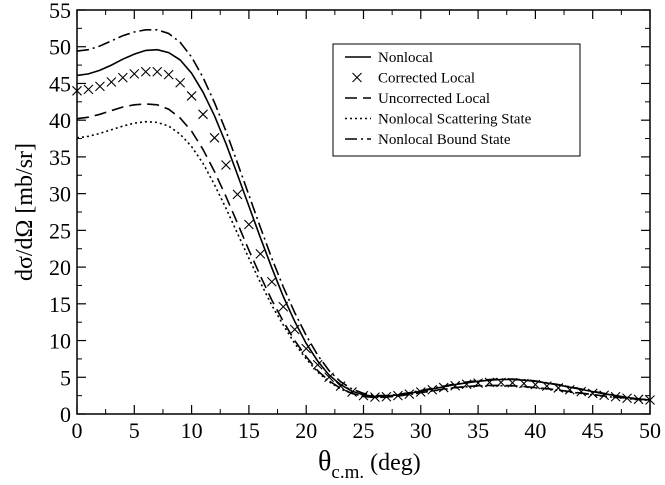 This screenshot has width=665, height=485. I want to click on legend-box, so click(456, 100).